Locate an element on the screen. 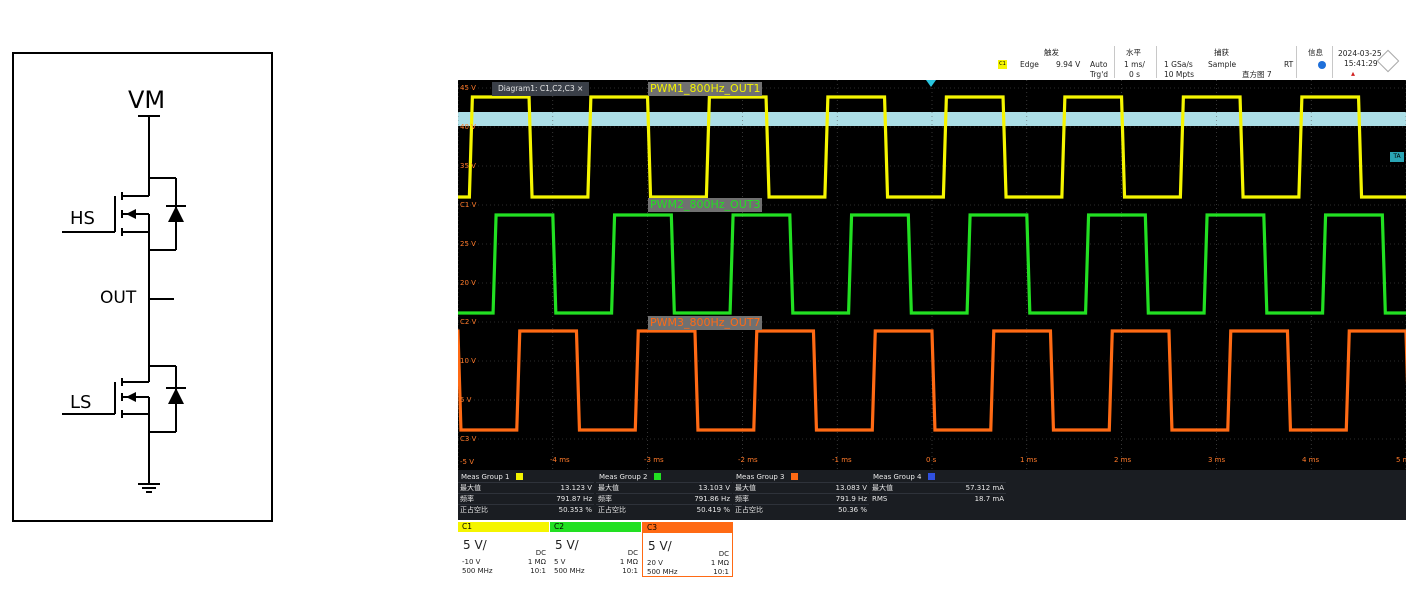 This screenshot has height=604, width=1418. diagram-tab: Diagram1: C1,C2,C3 × is located at coordinates (541, 89).